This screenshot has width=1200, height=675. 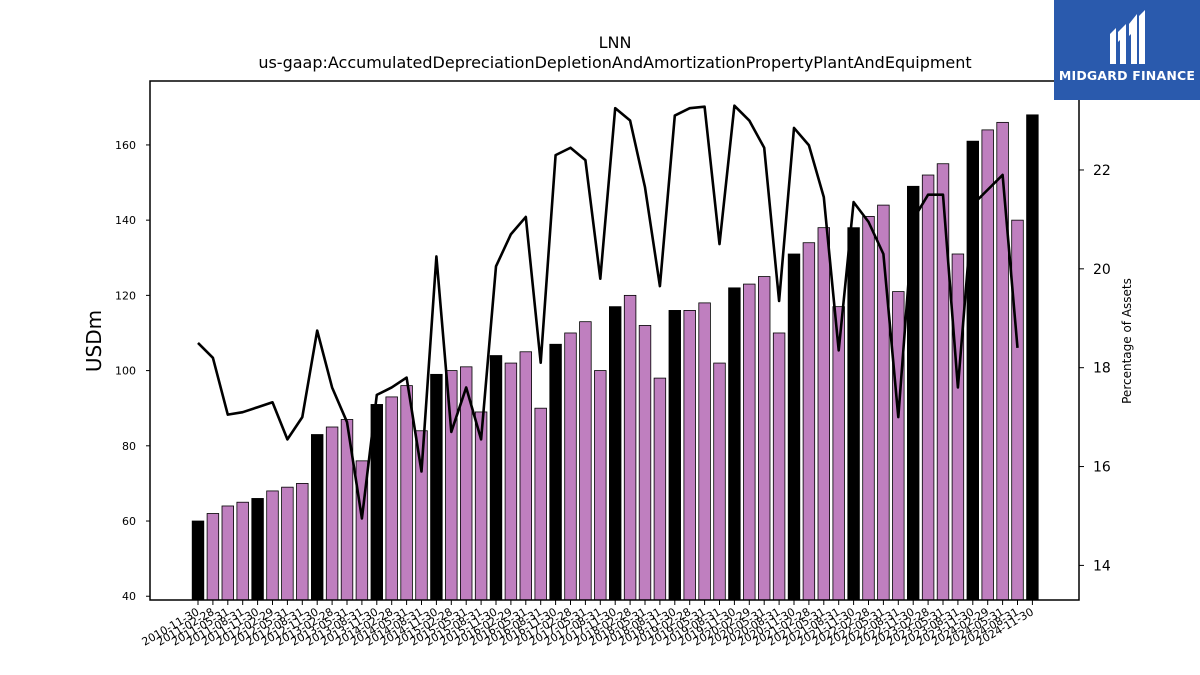 What do you see at coordinates (94, 341) in the screenshot?
I see `y-axis-label: USDm` at bounding box center [94, 341].